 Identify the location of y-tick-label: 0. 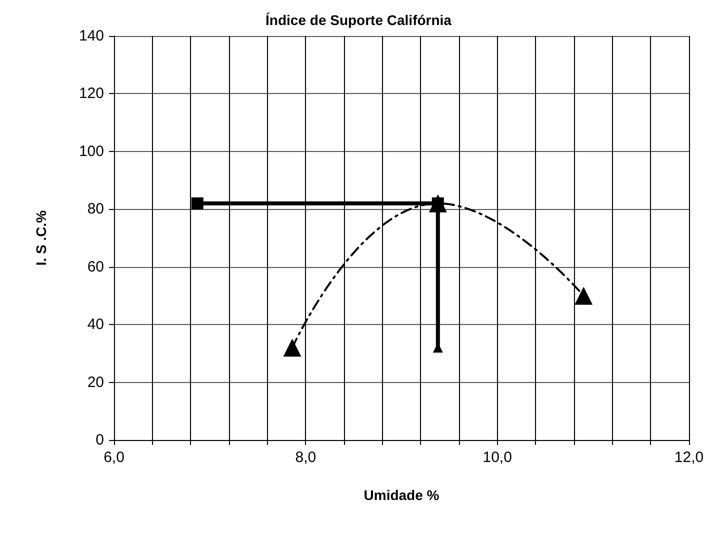
(100, 440).